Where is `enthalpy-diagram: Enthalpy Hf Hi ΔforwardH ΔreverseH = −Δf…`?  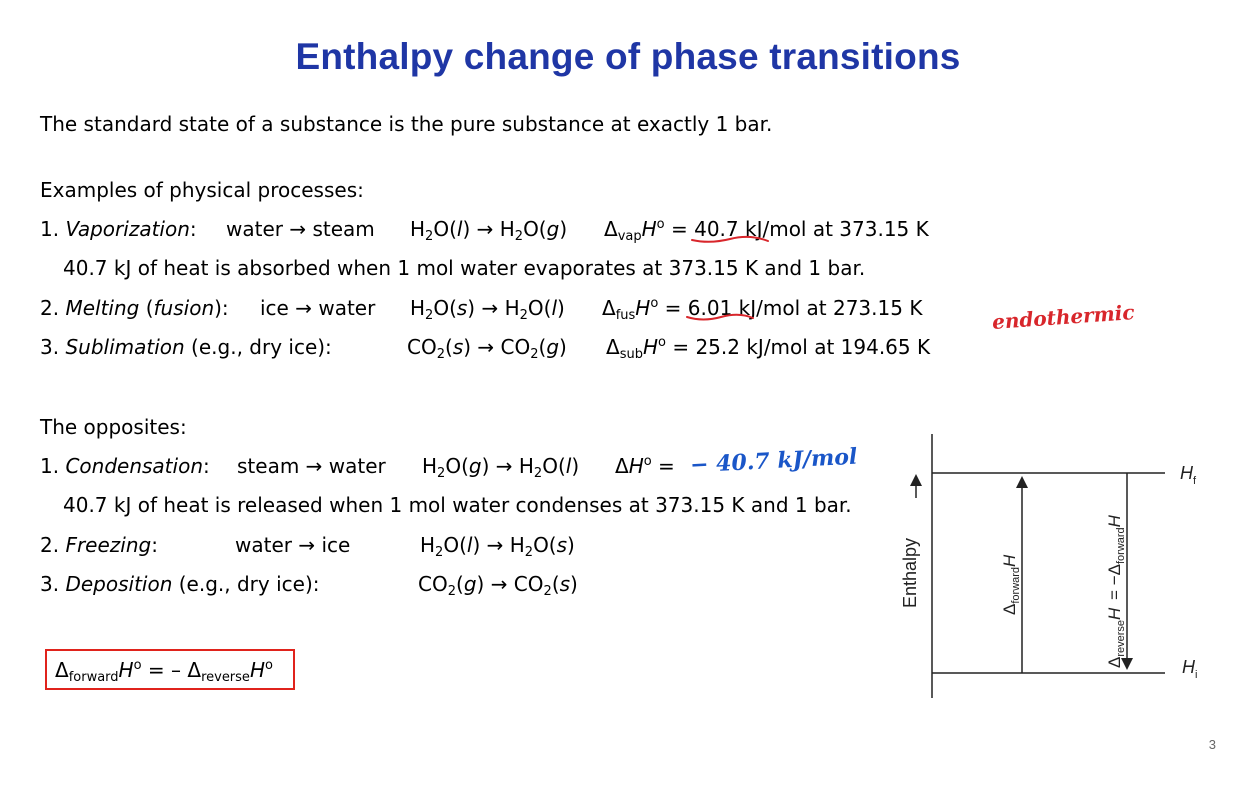 enthalpy-diagram: Enthalpy Hf Hi ΔforwardH ΔreverseH = −Δf… is located at coordinates (1048, 566).